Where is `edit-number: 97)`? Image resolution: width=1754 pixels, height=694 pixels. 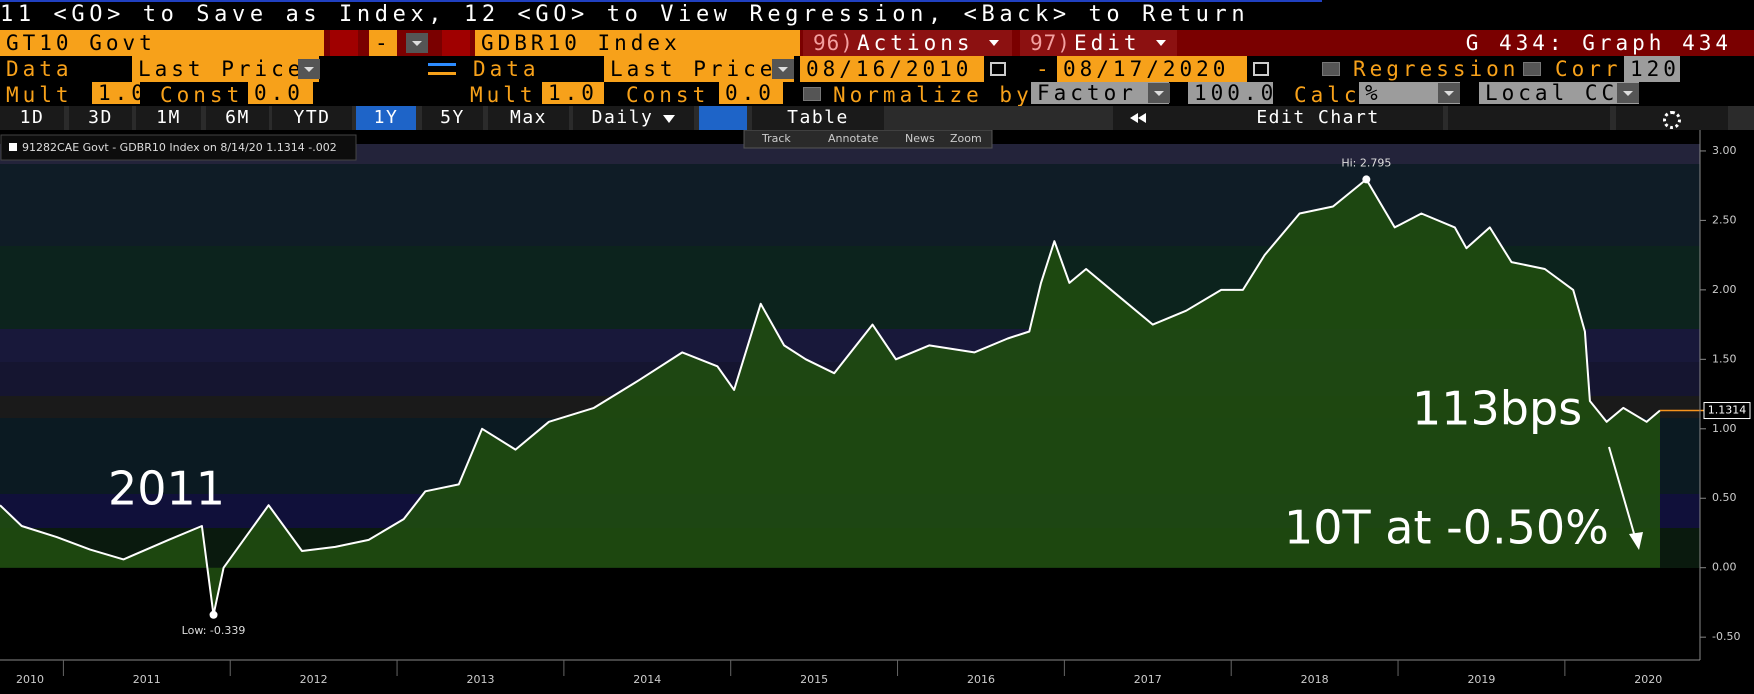 edit-number: 97) is located at coordinates (1050, 43).